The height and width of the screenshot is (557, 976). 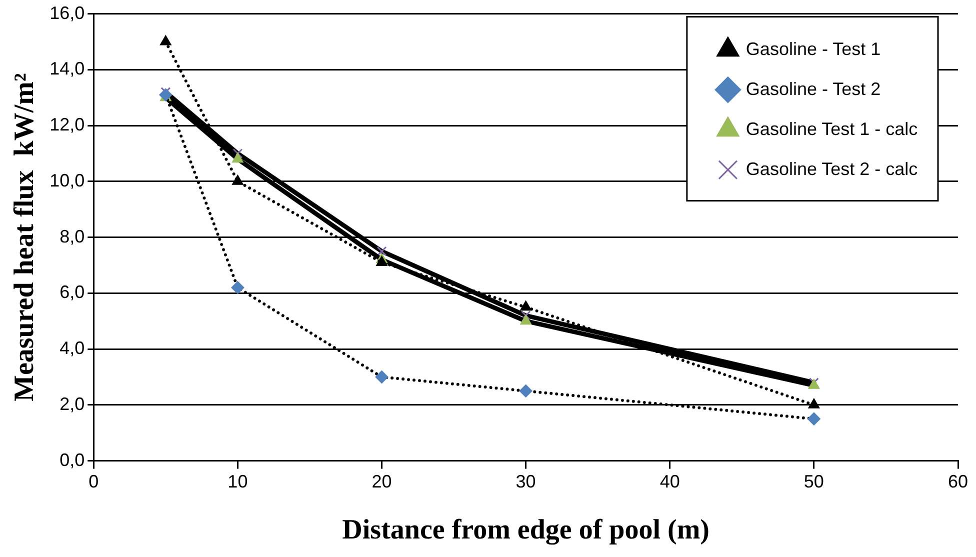 What do you see at coordinates (24, 237) in the screenshot?
I see `y-axis-title: Measured heat flux kW/m²` at bounding box center [24, 237].